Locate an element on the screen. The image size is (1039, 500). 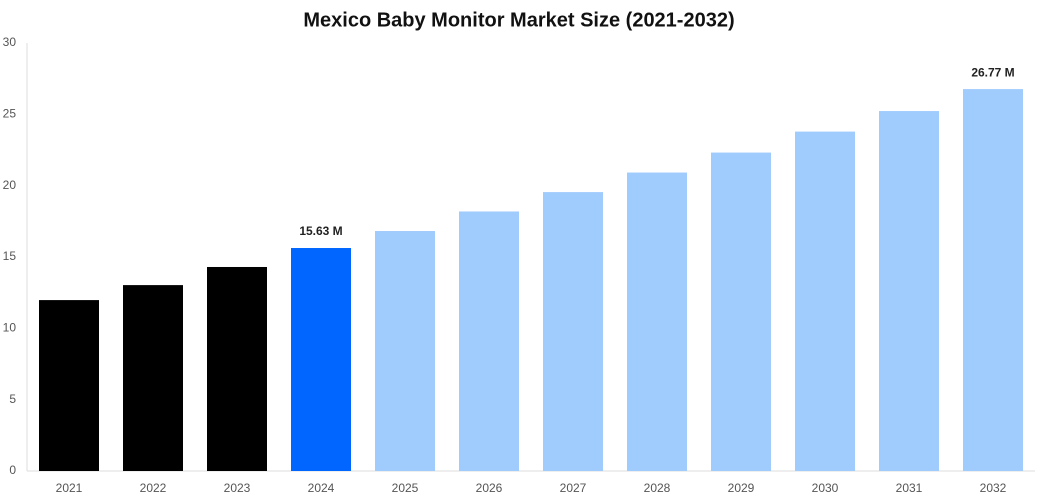
x-tick-label: 2032 is located at coordinates (993, 488).